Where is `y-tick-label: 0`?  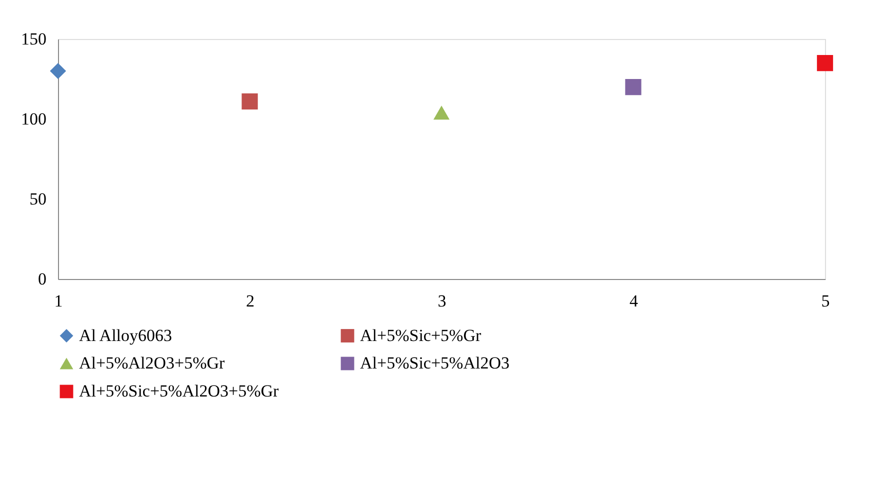
y-tick-label: 0 is located at coordinates (42, 279).